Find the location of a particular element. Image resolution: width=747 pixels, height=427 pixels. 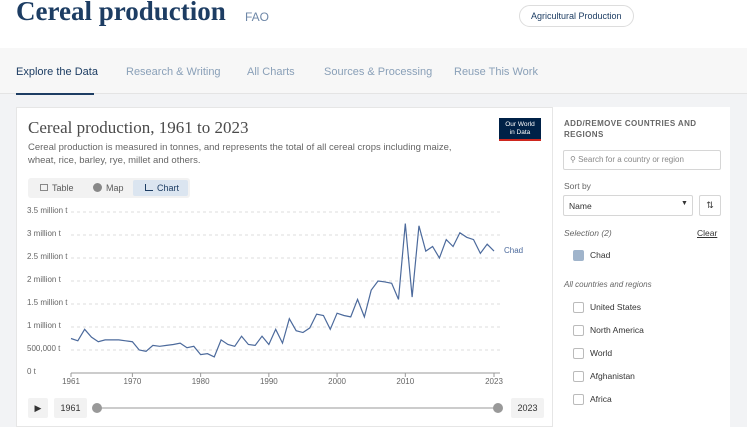

all-label: All countries and regions is located at coordinates (608, 284).